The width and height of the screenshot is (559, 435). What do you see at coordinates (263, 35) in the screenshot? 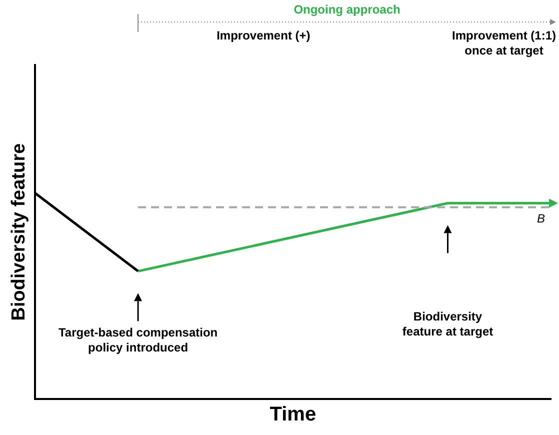
I see `text: Improvement (+)` at bounding box center [263, 35].